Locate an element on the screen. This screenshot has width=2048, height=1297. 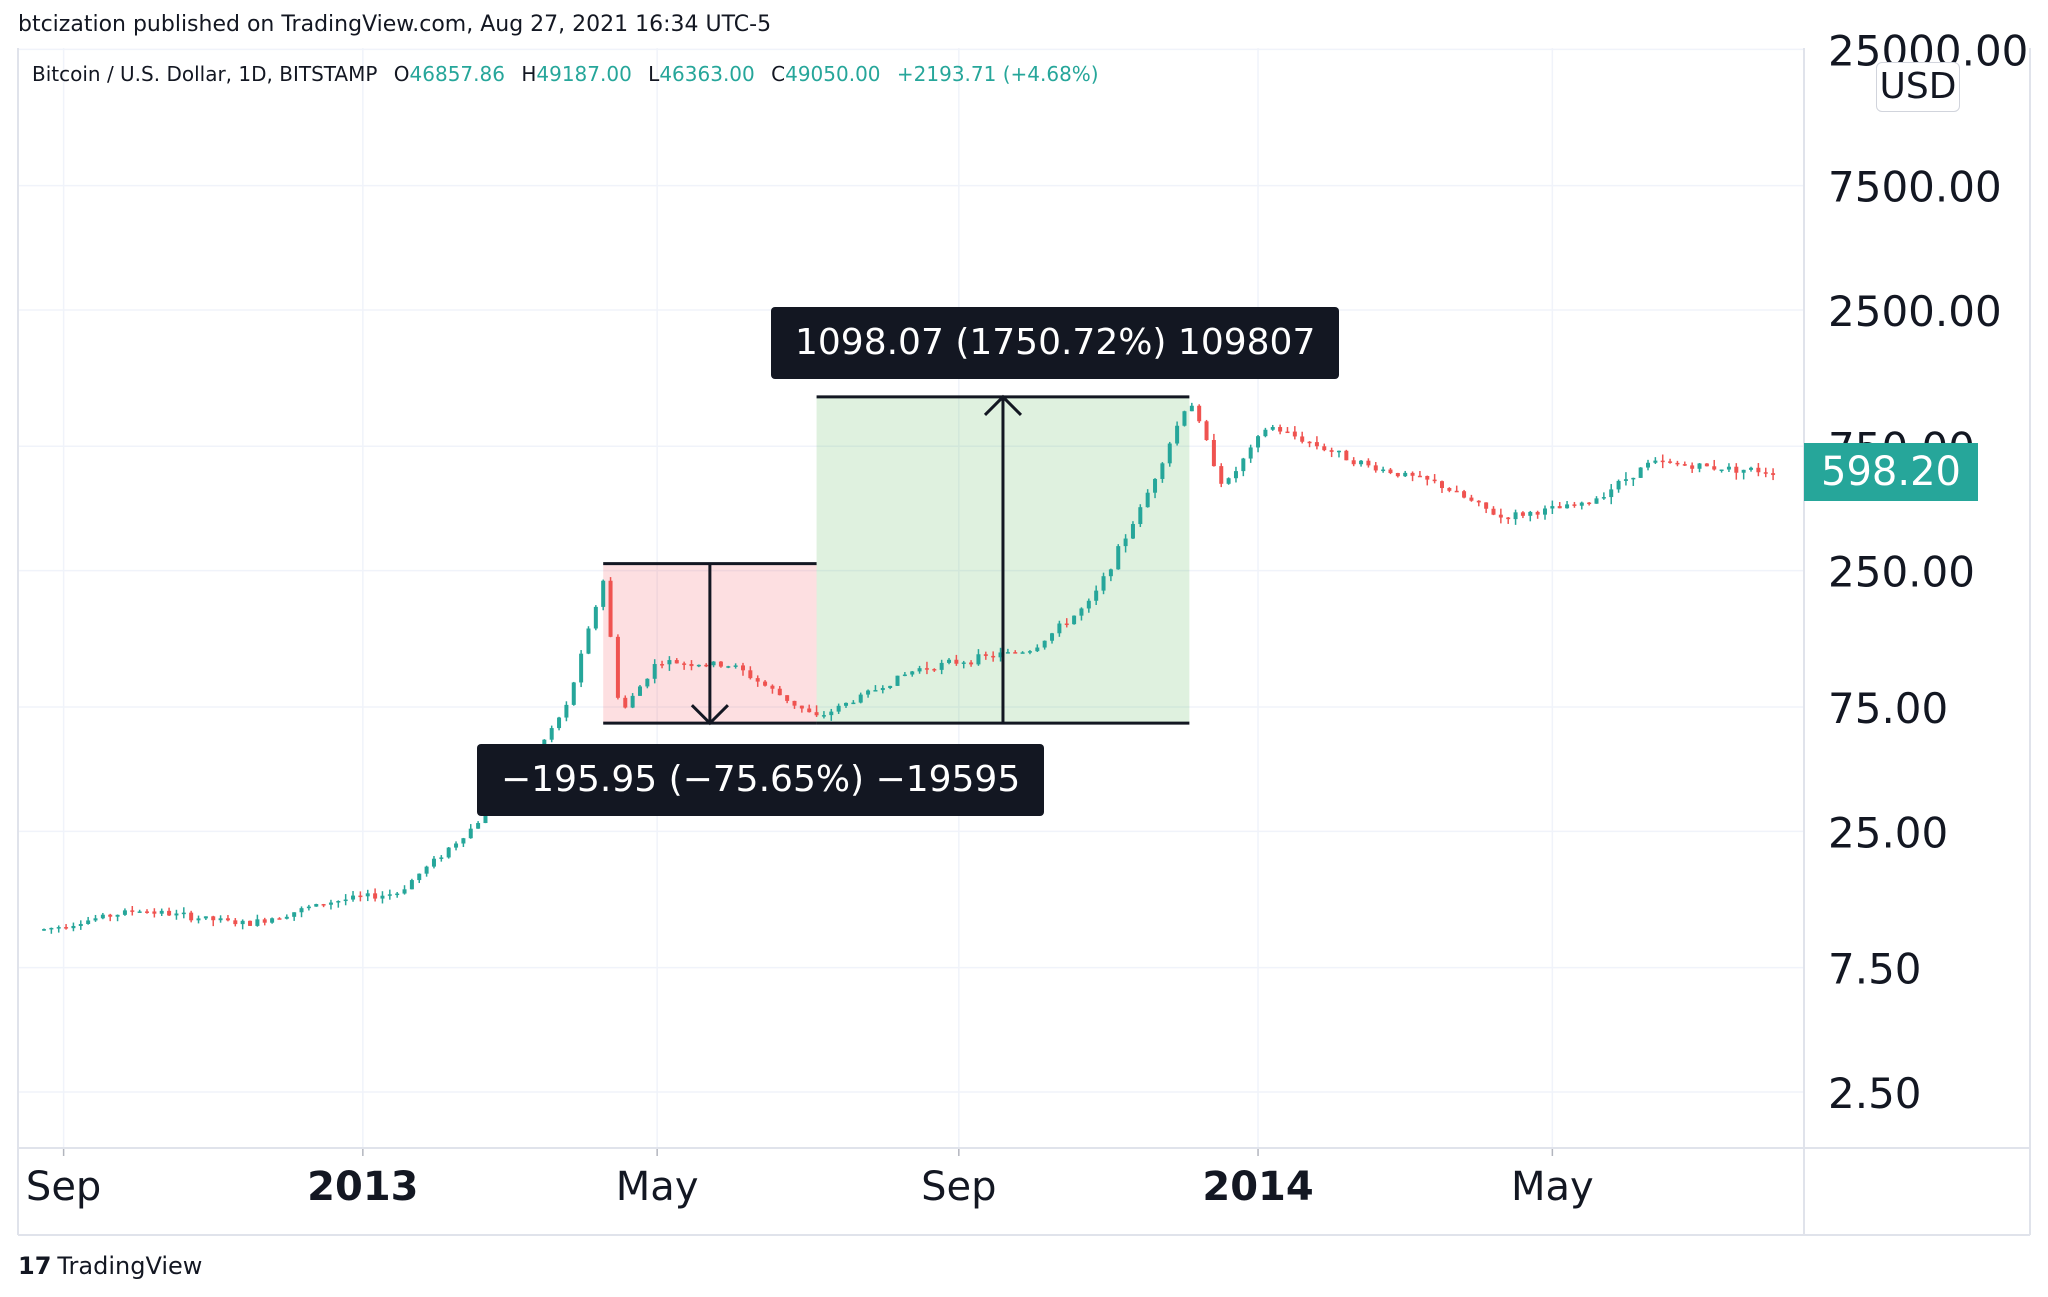
low-value: 46363.00 is located at coordinates (707, 74).